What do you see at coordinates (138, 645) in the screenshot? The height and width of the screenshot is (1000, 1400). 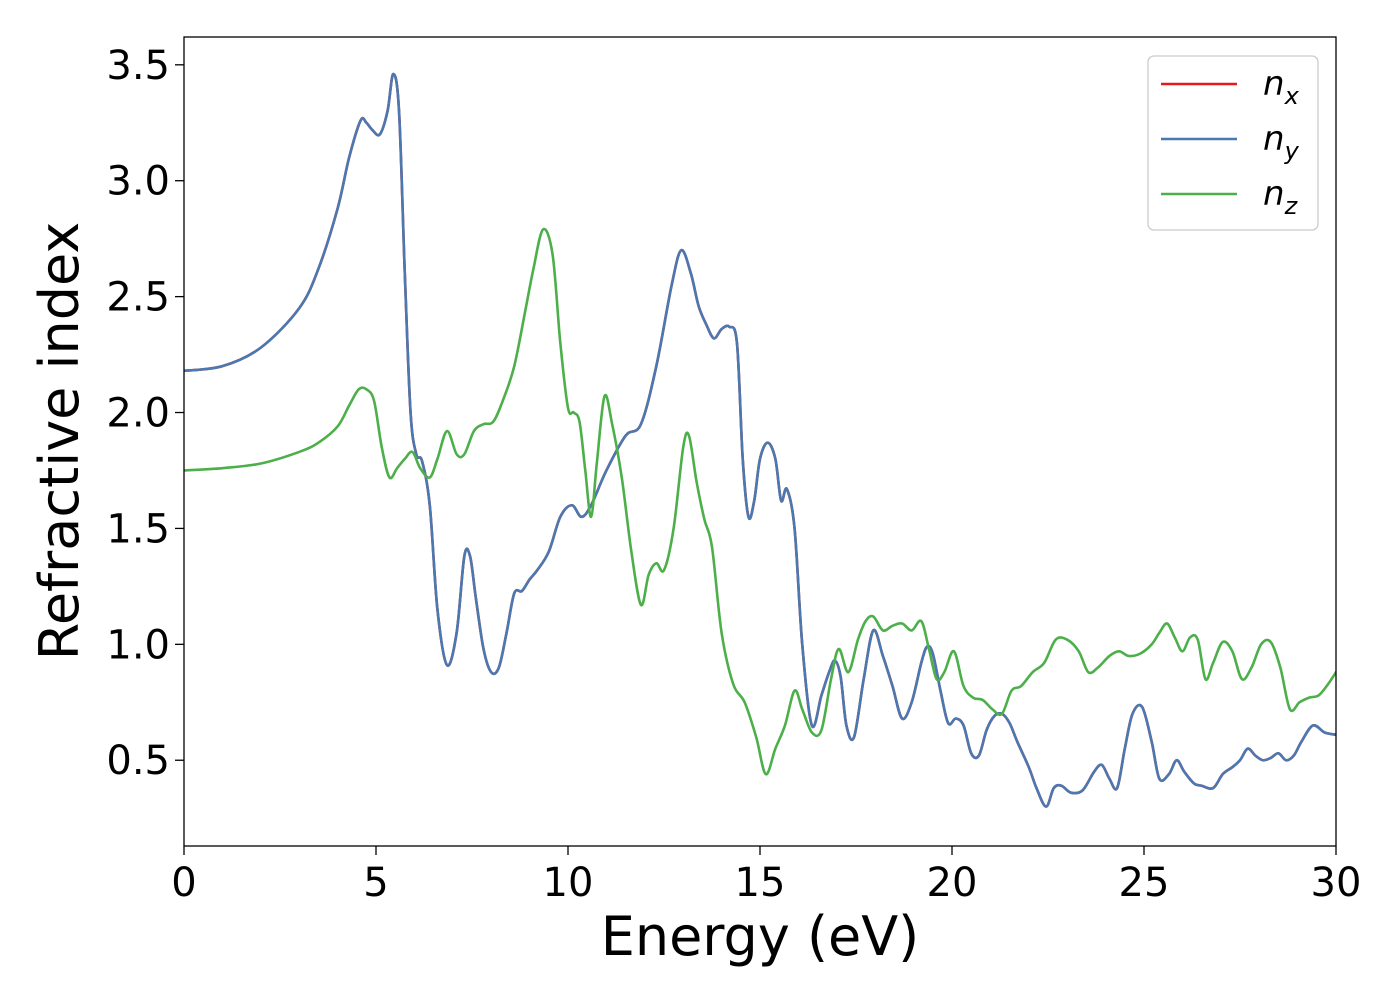 I see `y-tick-label: 1.0` at bounding box center [138, 645].